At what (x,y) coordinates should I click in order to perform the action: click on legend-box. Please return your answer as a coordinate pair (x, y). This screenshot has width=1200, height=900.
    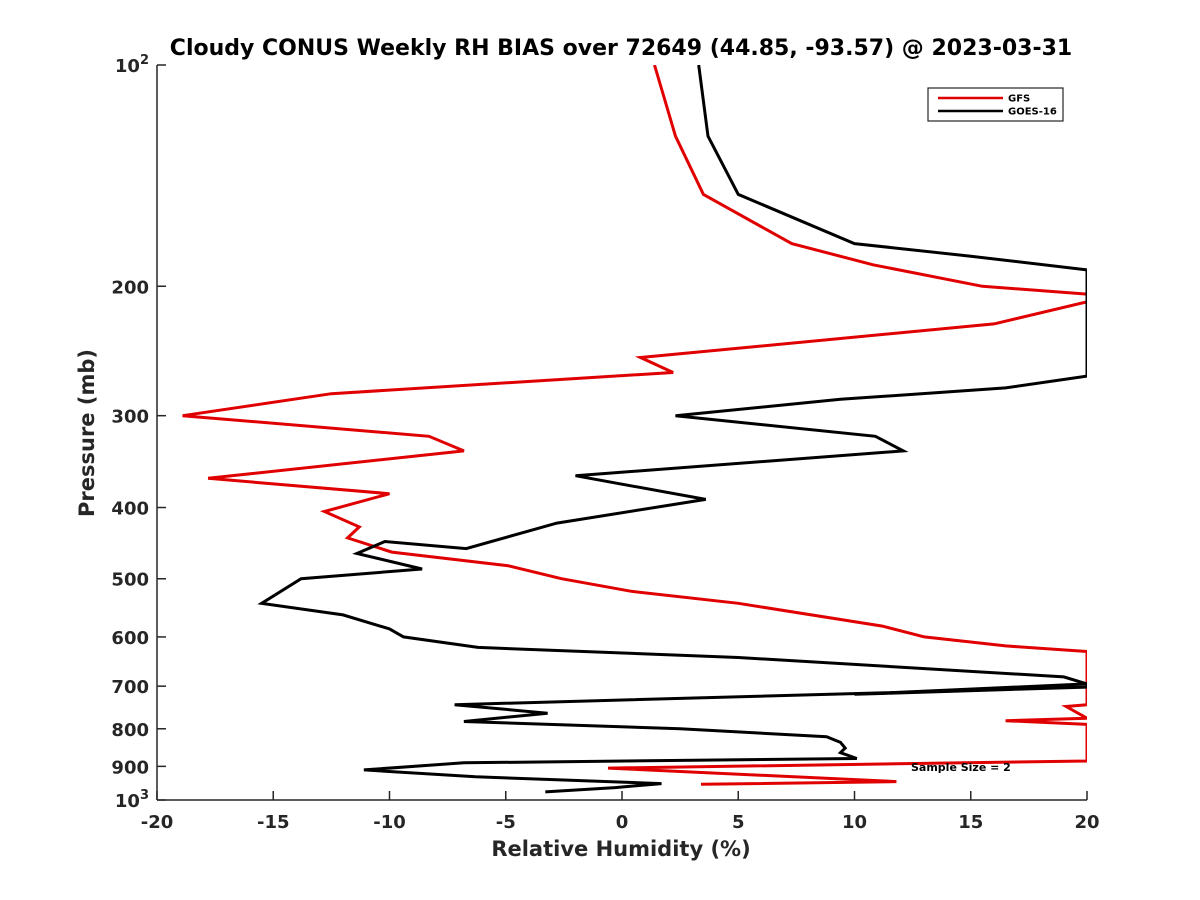
    Looking at the image, I should click on (995, 104).